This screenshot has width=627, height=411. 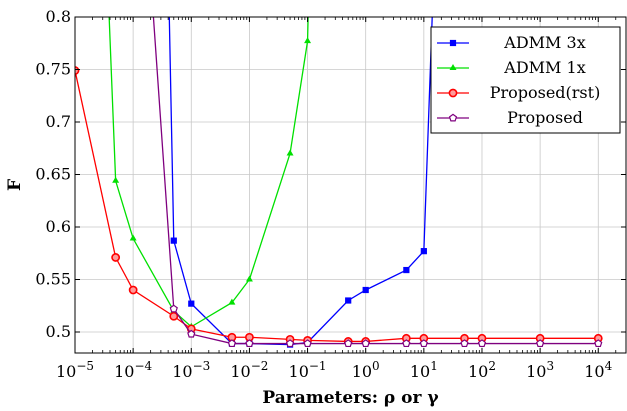 What do you see at coordinates (53, 174) in the screenshot?
I see `y-tick-label: 0.65` at bounding box center [53, 174].